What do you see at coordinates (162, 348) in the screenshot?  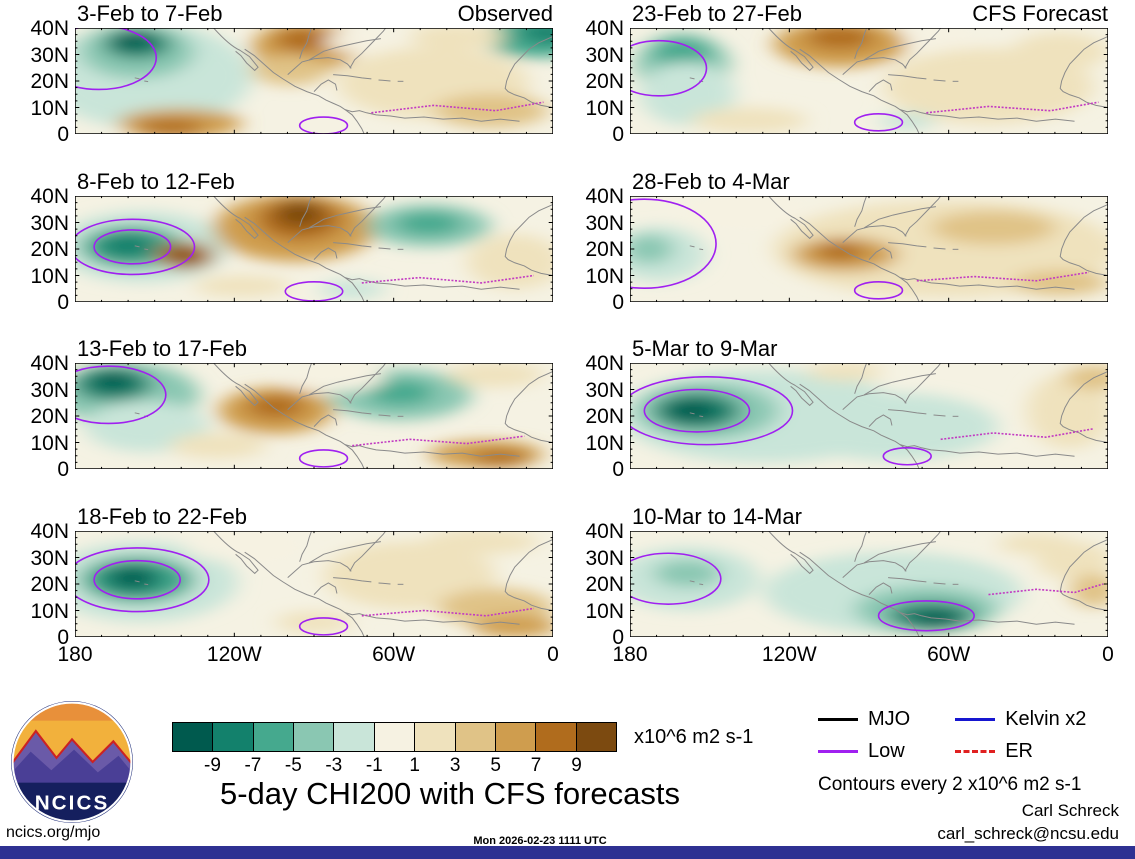 I see `panel-title: 13-Feb to 17-Feb` at bounding box center [162, 348].